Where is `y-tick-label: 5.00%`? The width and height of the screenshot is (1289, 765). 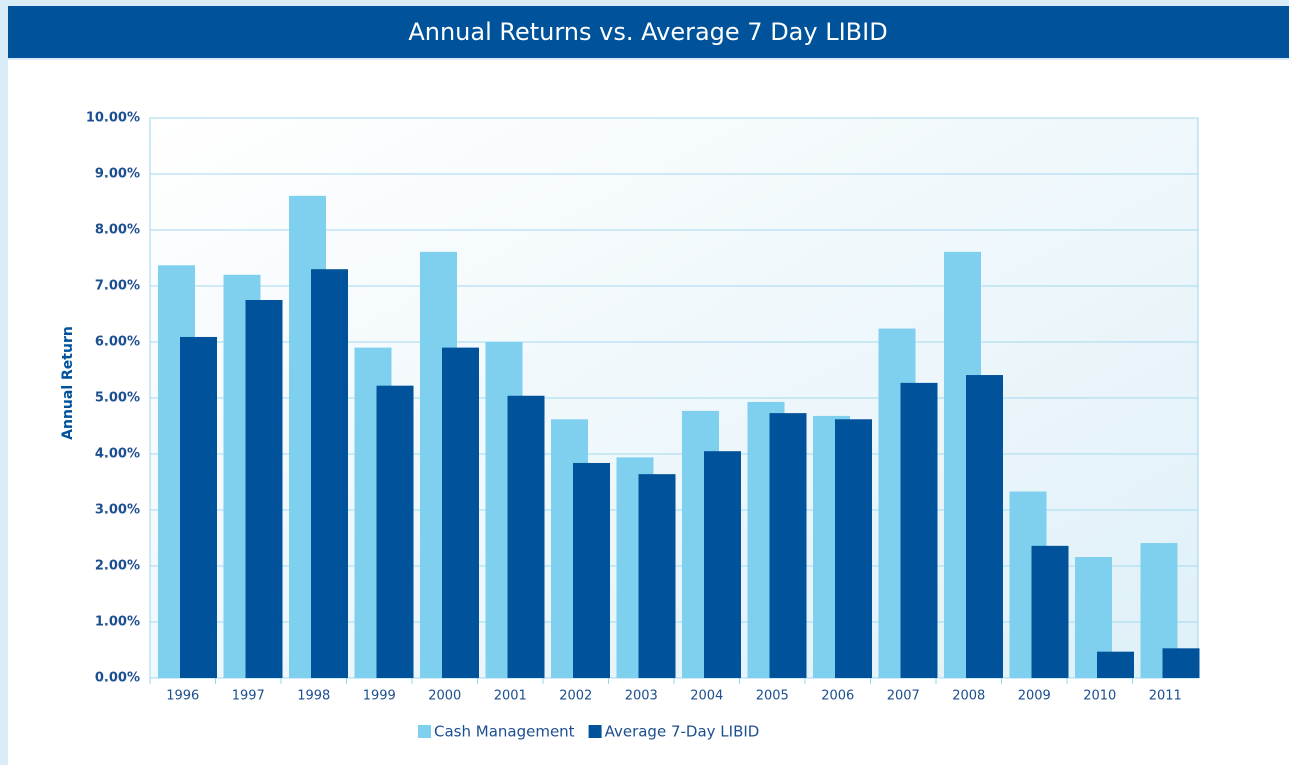 y-tick-label: 5.00% is located at coordinates (117, 398).